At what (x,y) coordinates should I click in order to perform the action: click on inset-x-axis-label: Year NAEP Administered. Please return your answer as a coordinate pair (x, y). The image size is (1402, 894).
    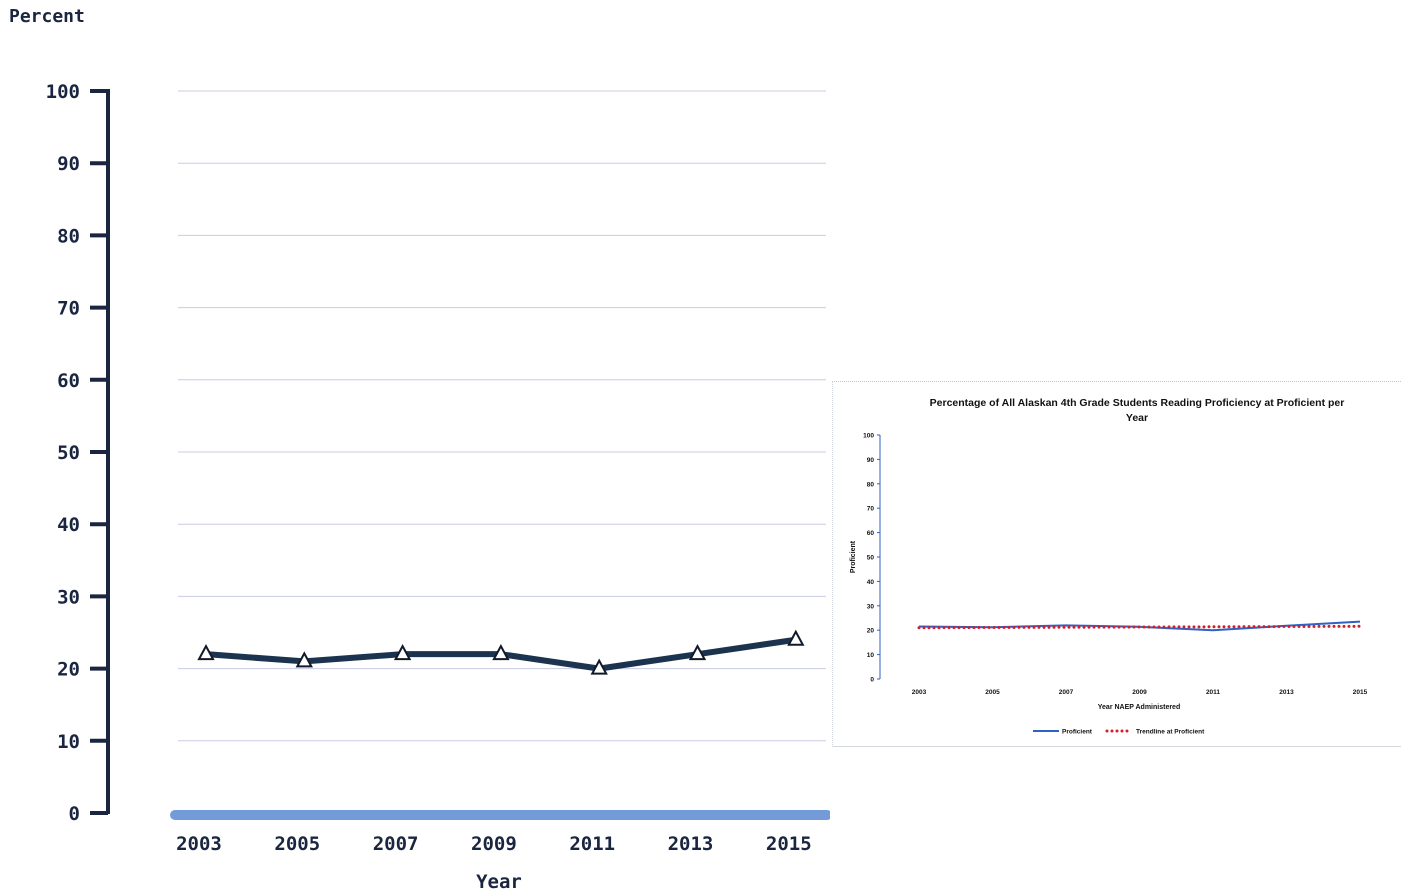
    Looking at the image, I should click on (1139, 707).